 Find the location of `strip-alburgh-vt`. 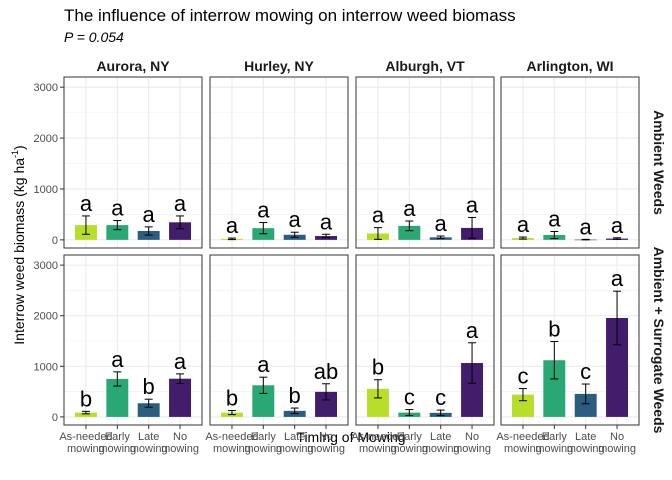

strip-alburgh-vt is located at coordinates (425, 66).